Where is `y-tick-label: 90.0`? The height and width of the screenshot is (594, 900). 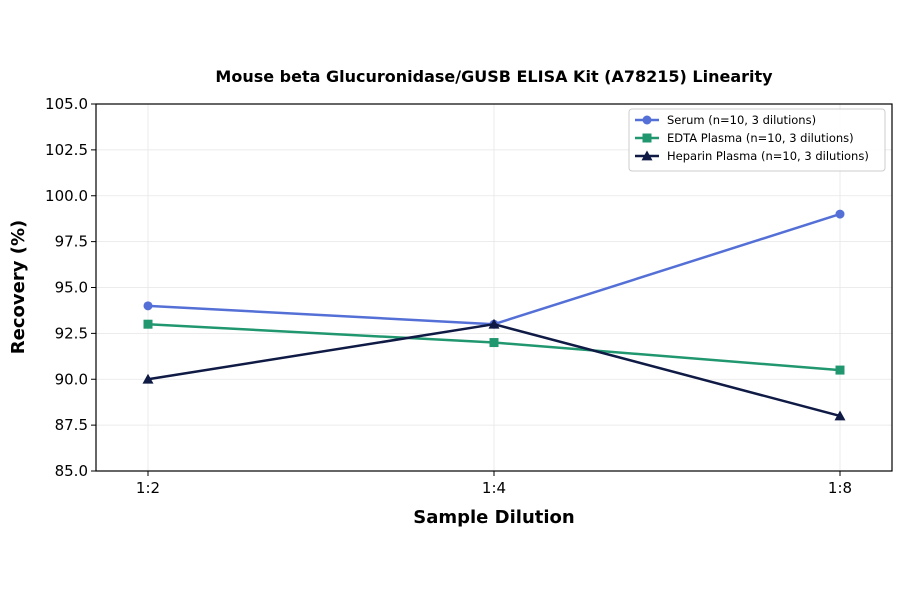 y-tick-label: 90.0 is located at coordinates (71, 379).